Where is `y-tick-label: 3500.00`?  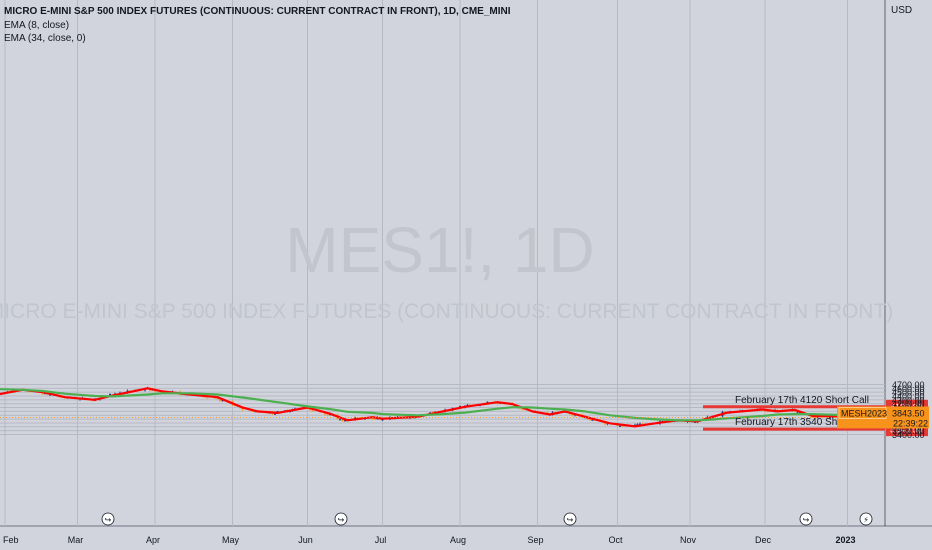
y-tick-label: 3500.00 is located at coordinates (908, 431).